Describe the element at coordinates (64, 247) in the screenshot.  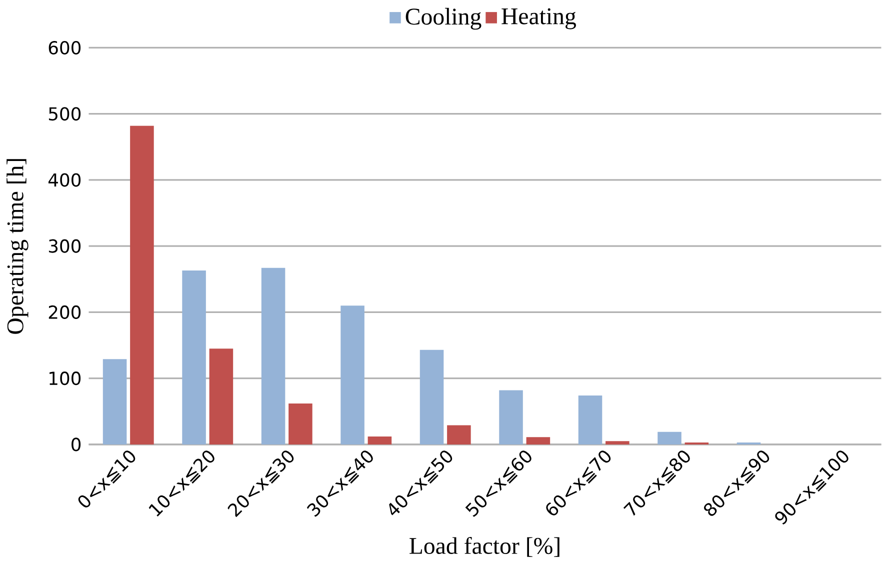
I see `y-tick-label: 300` at that location.